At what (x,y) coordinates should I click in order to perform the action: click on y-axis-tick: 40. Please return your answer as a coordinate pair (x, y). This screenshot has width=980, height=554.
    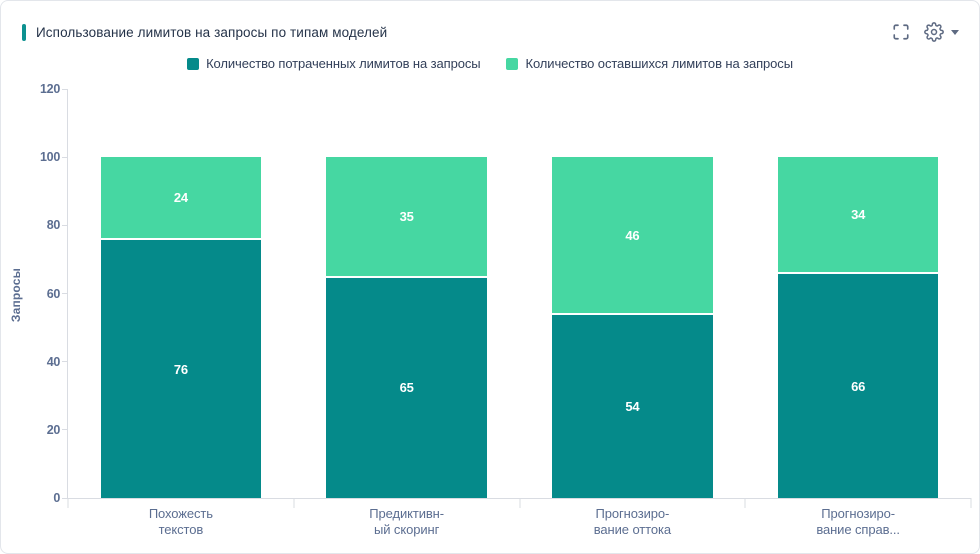
    Looking at the image, I should click on (50, 362).